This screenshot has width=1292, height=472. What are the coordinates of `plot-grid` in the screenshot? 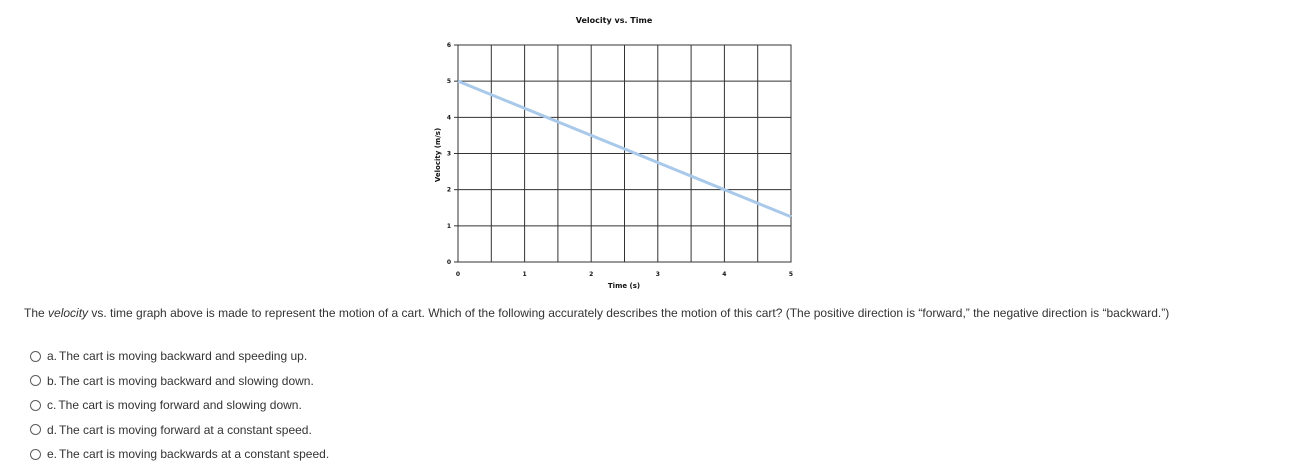 It's located at (624, 153).